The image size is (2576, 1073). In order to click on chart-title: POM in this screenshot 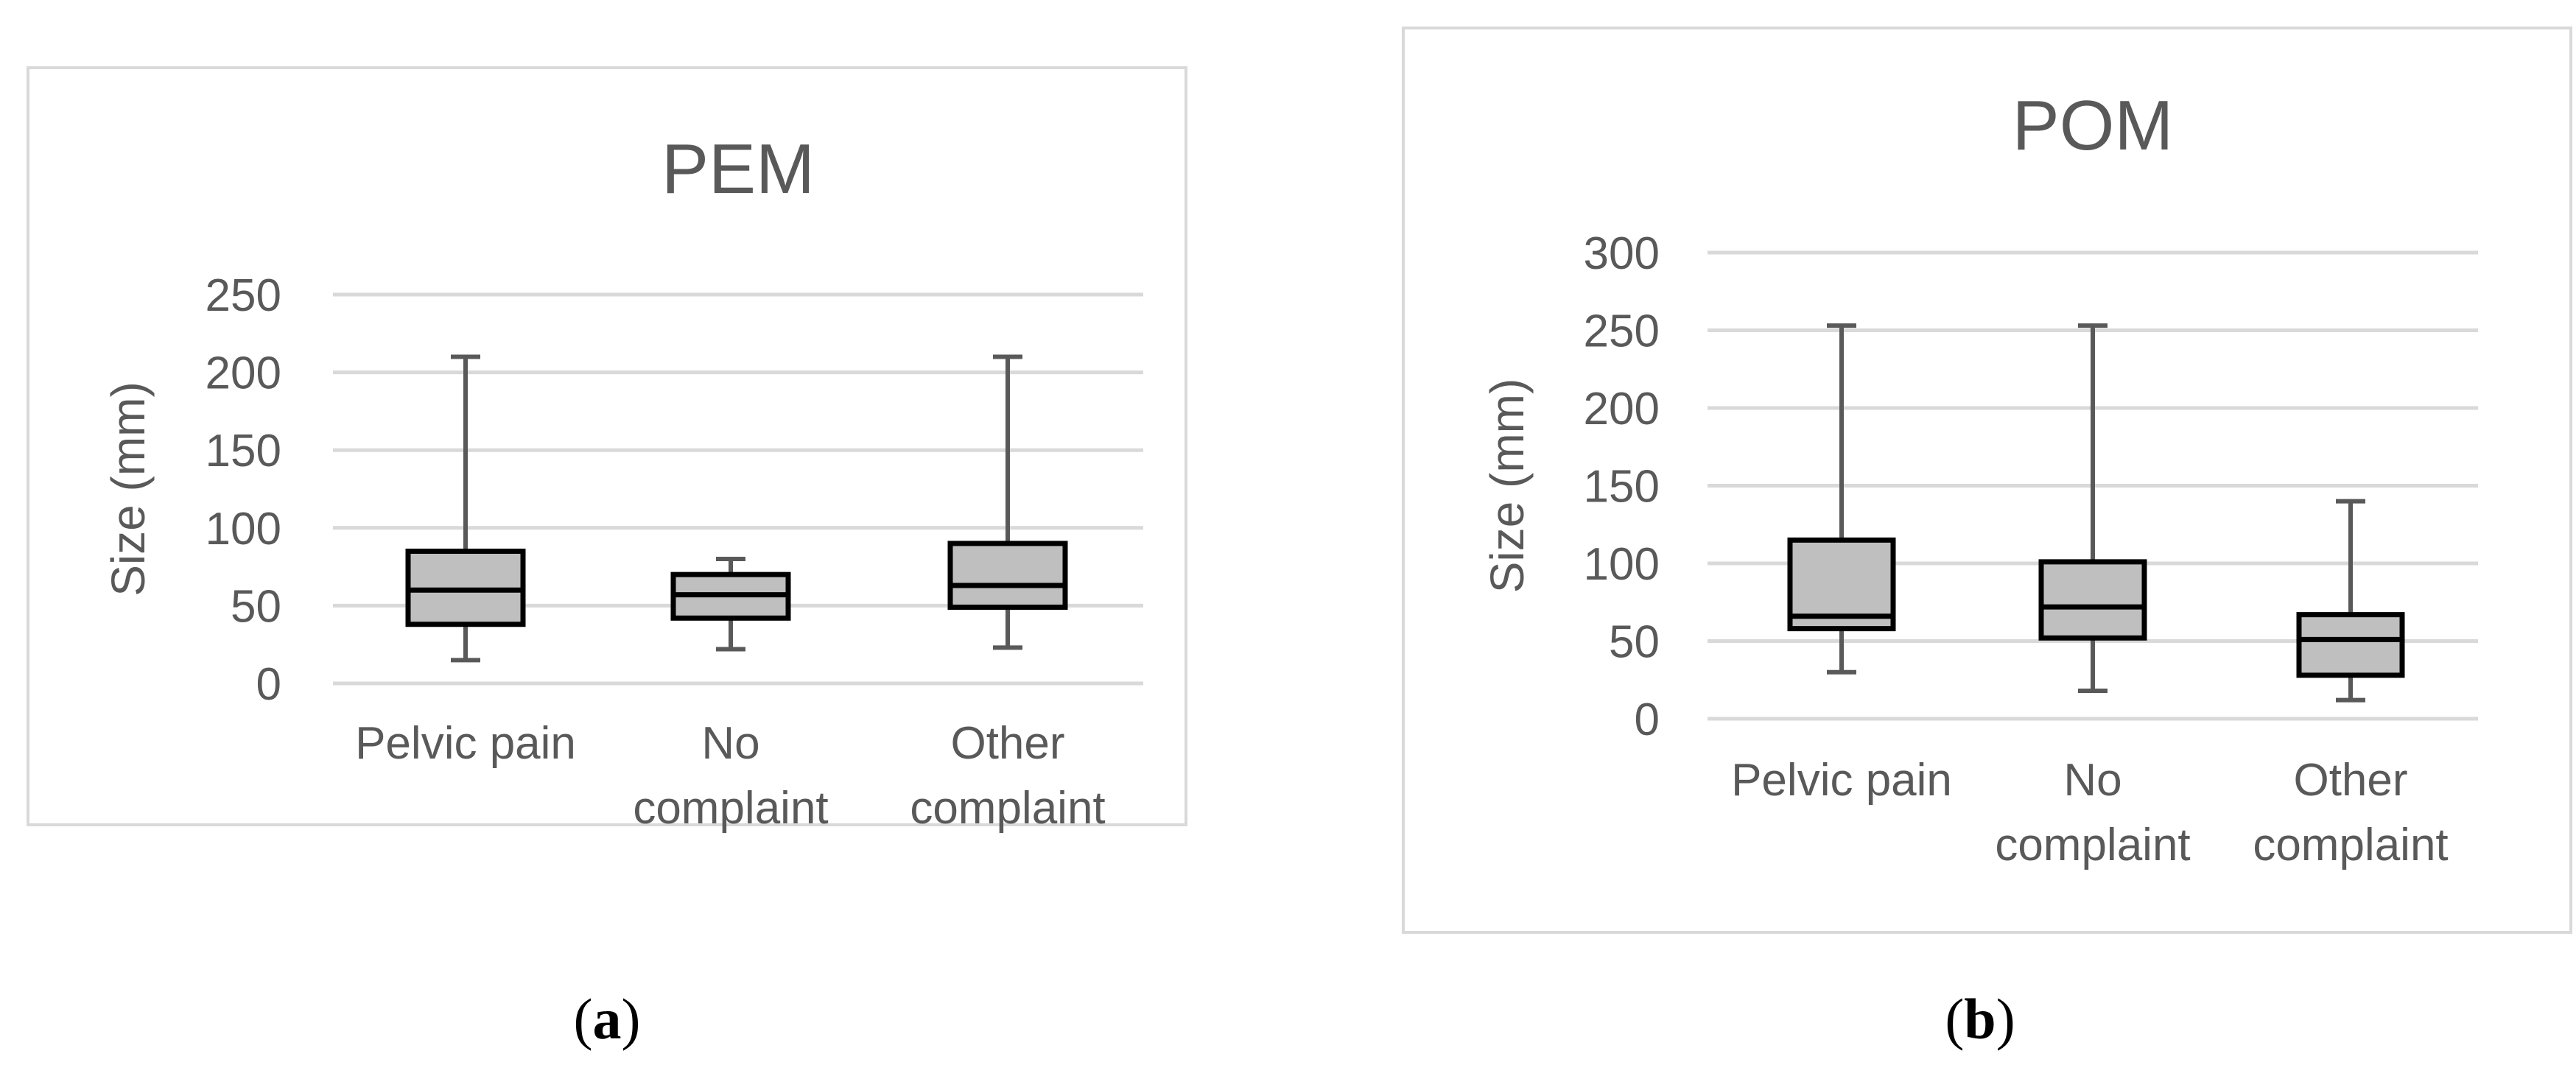, I will do `click(2093, 125)`.